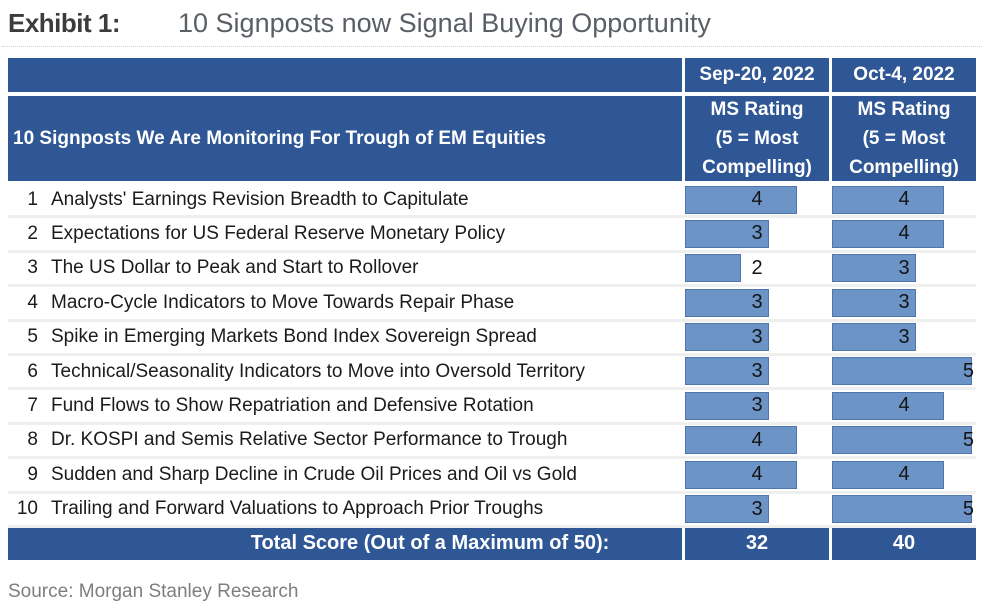 The width and height of the screenshot is (984, 609). I want to click on rating-value: 2, so click(757, 267).